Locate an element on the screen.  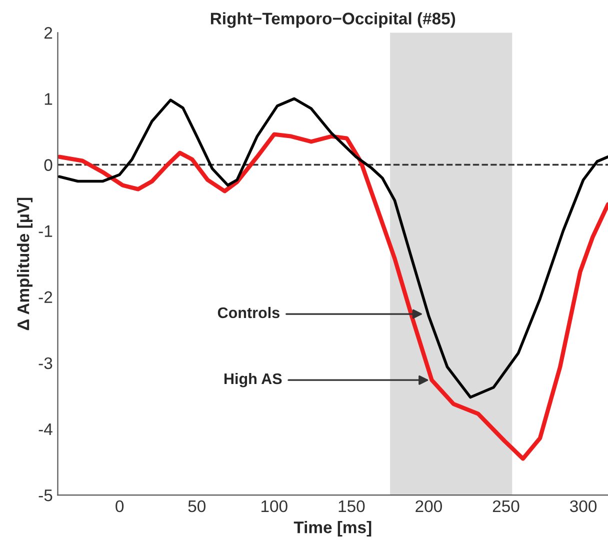
y-tick-label: -5 is located at coordinates (45, 496).